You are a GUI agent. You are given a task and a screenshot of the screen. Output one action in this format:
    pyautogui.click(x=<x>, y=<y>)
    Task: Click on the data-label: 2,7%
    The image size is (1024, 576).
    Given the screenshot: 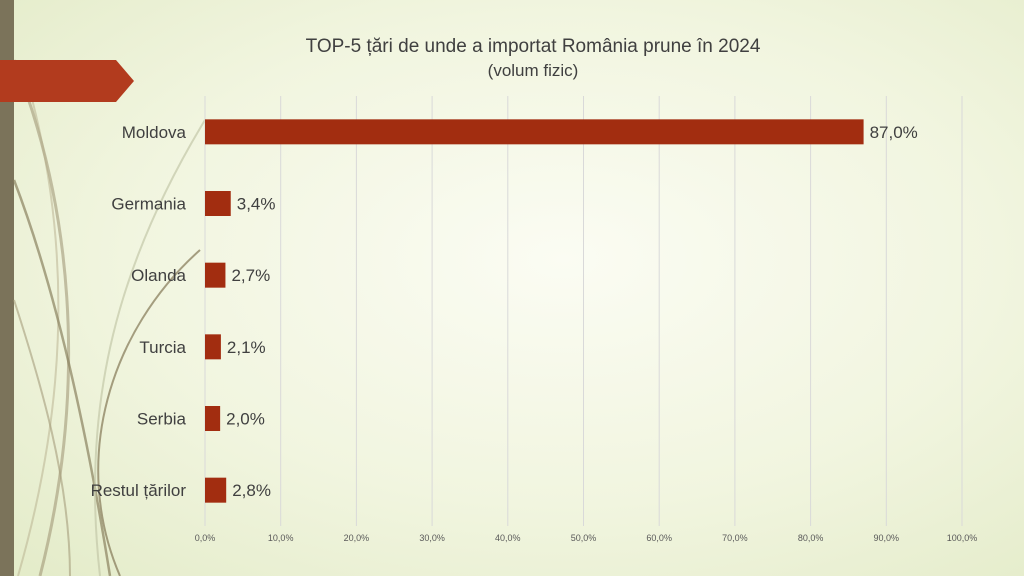 What is the action you would take?
    pyautogui.click(x=250, y=275)
    